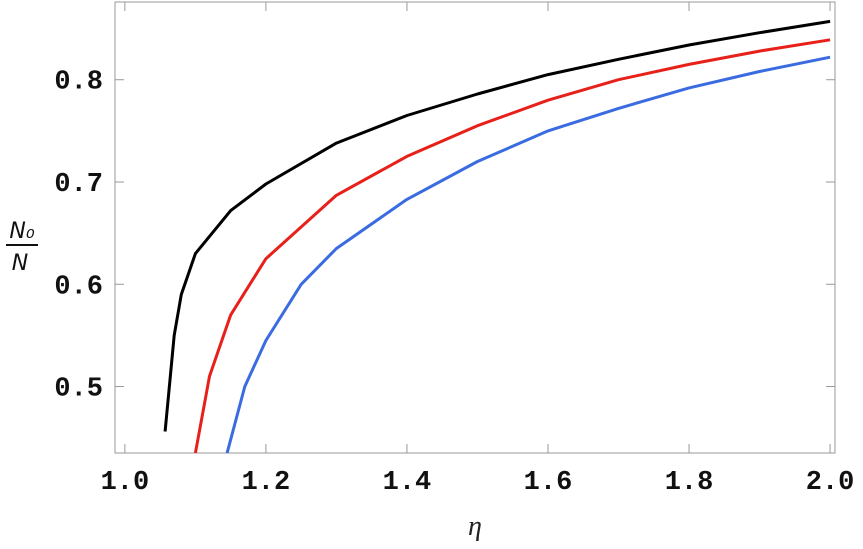 This screenshot has width=863, height=549. What do you see at coordinates (78, 287) in the screenshot?
I see `y-tick-label: 0.6` at bounding box center [78, 287].